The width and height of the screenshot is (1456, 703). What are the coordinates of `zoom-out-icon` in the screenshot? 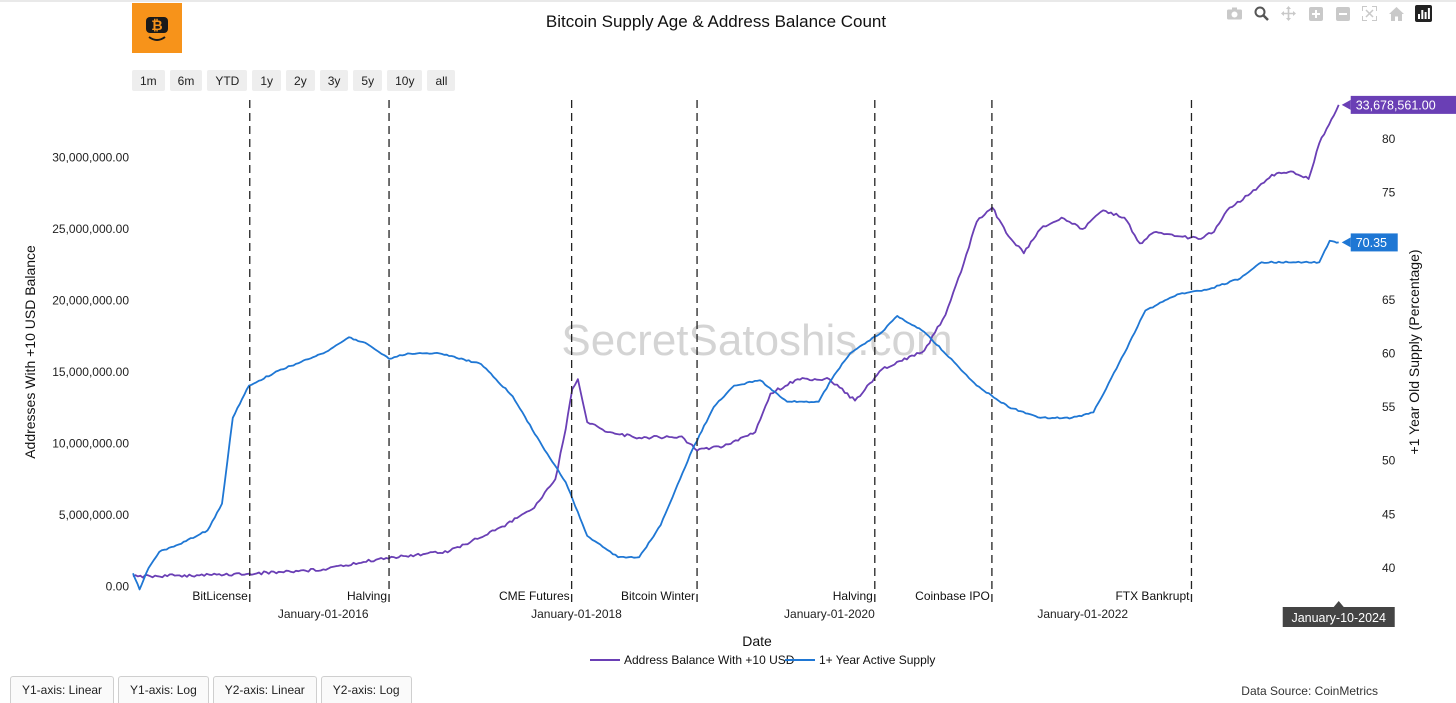 It's located at (1342, 13).